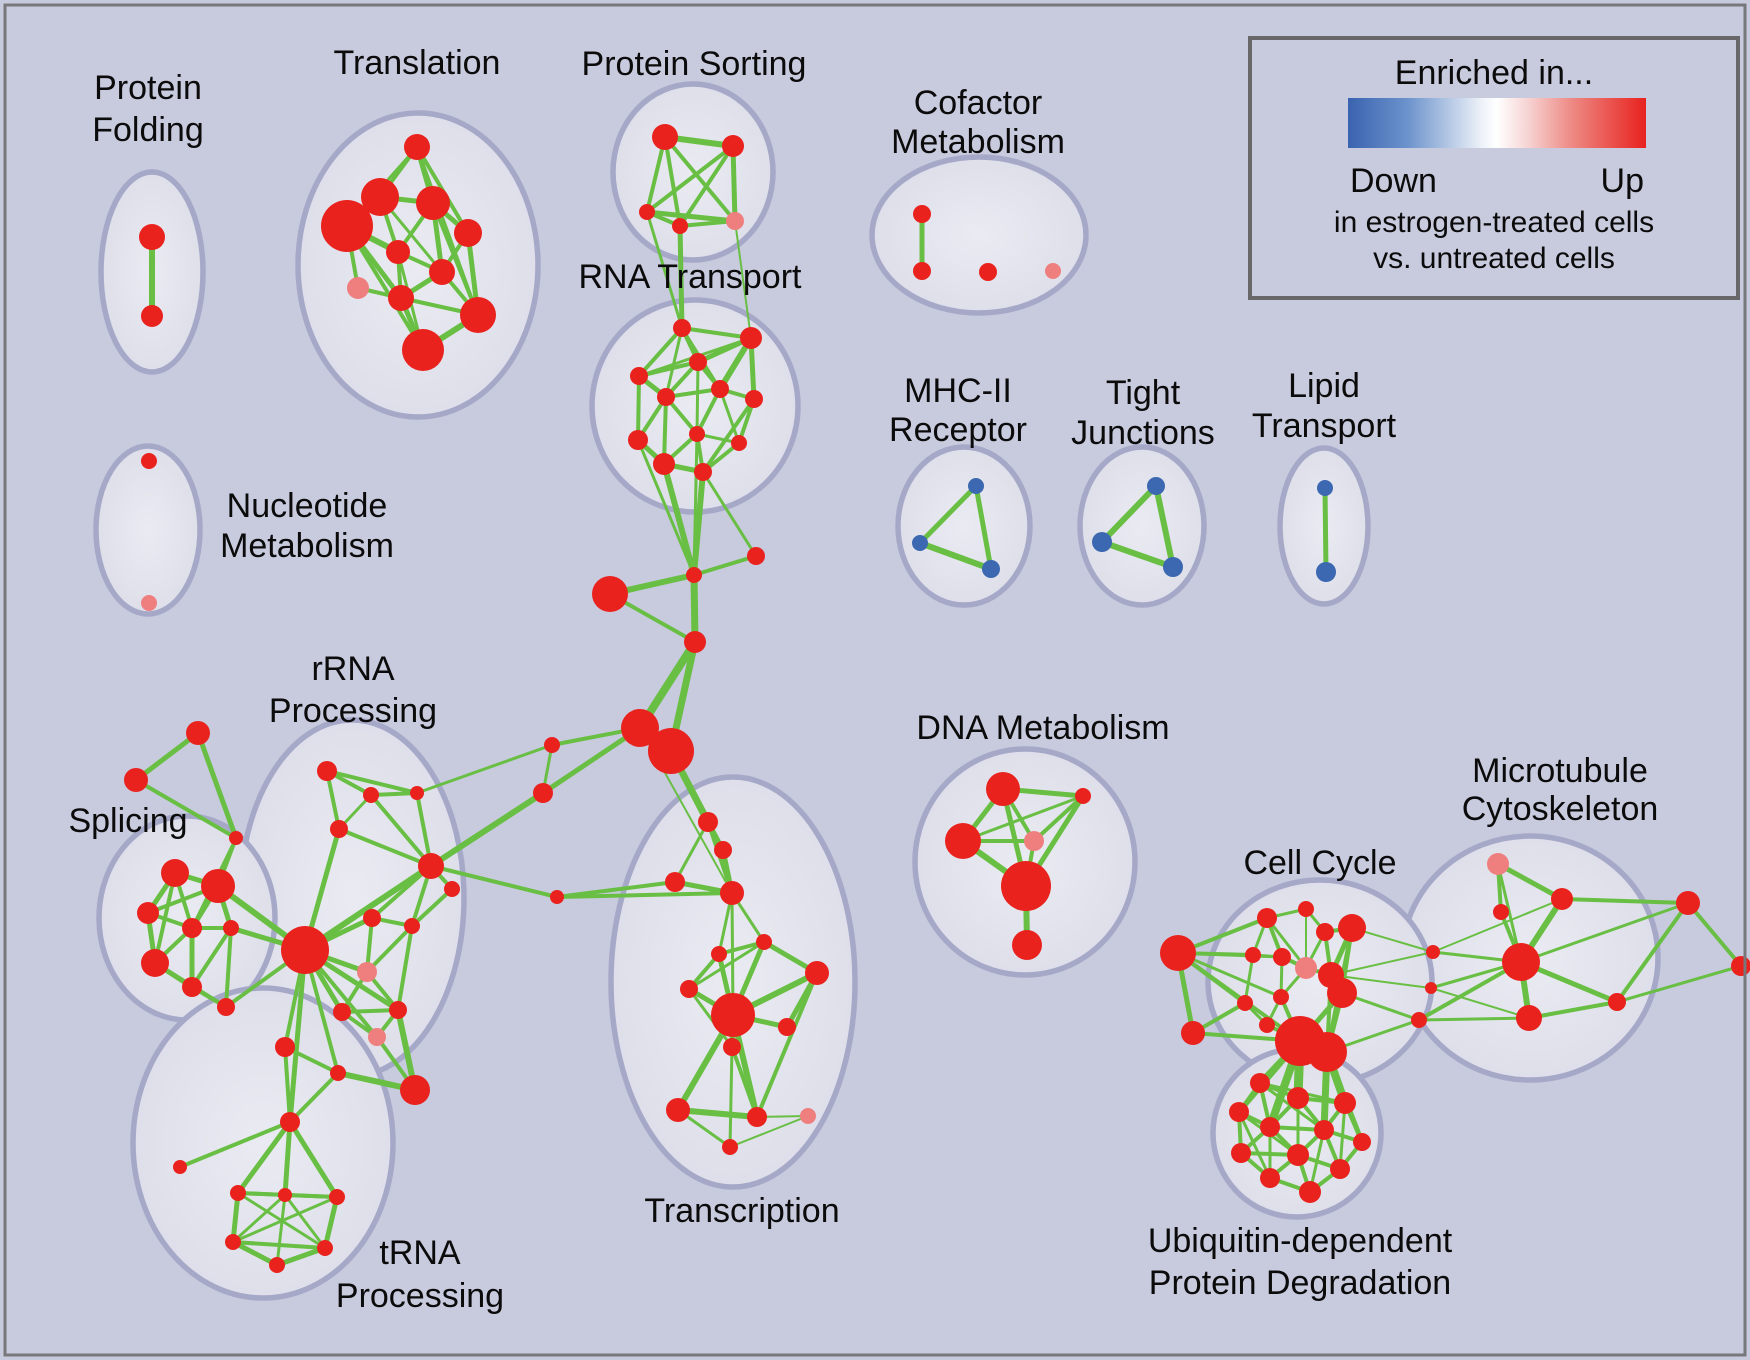  What do you see at coordinates (665, 137) in the screenshot?
I see `gene-set-node-p1` at bounding box center [665, 137].